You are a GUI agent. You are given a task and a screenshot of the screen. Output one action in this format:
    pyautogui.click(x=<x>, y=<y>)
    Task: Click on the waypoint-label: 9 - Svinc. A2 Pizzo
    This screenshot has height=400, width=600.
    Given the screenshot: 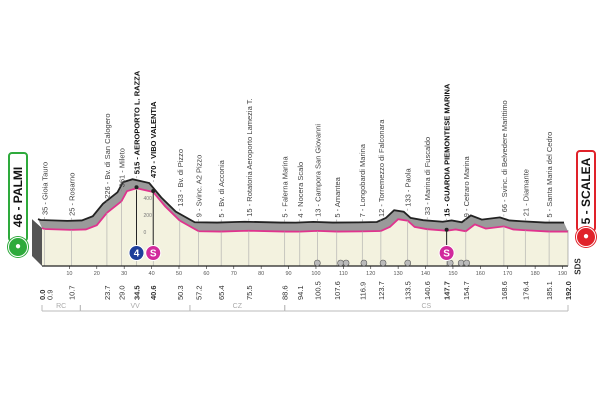 What is the action you would take?
    pyautogui.click(x=199, y=186)
    